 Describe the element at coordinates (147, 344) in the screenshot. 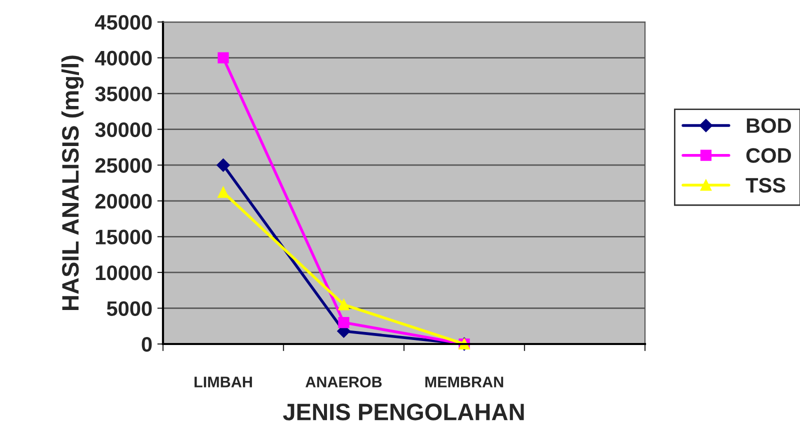

I see `y-tick-label: 0` at that location.